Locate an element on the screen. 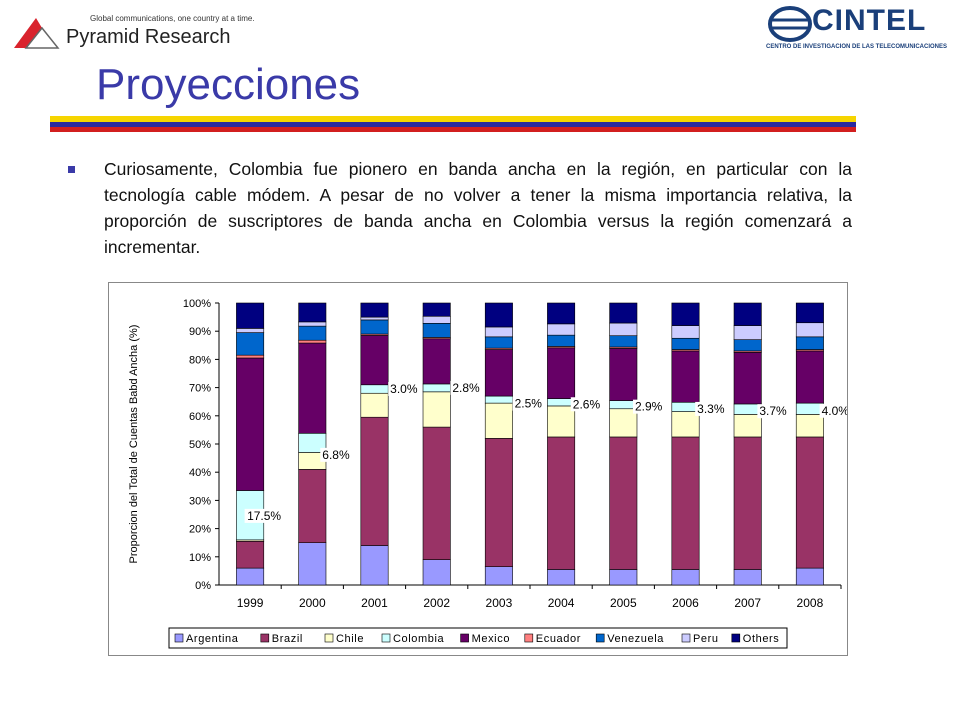 This screenshot has width=960, height=720. data-label-colombia: 2.8% is located at coordinates (466, 388).